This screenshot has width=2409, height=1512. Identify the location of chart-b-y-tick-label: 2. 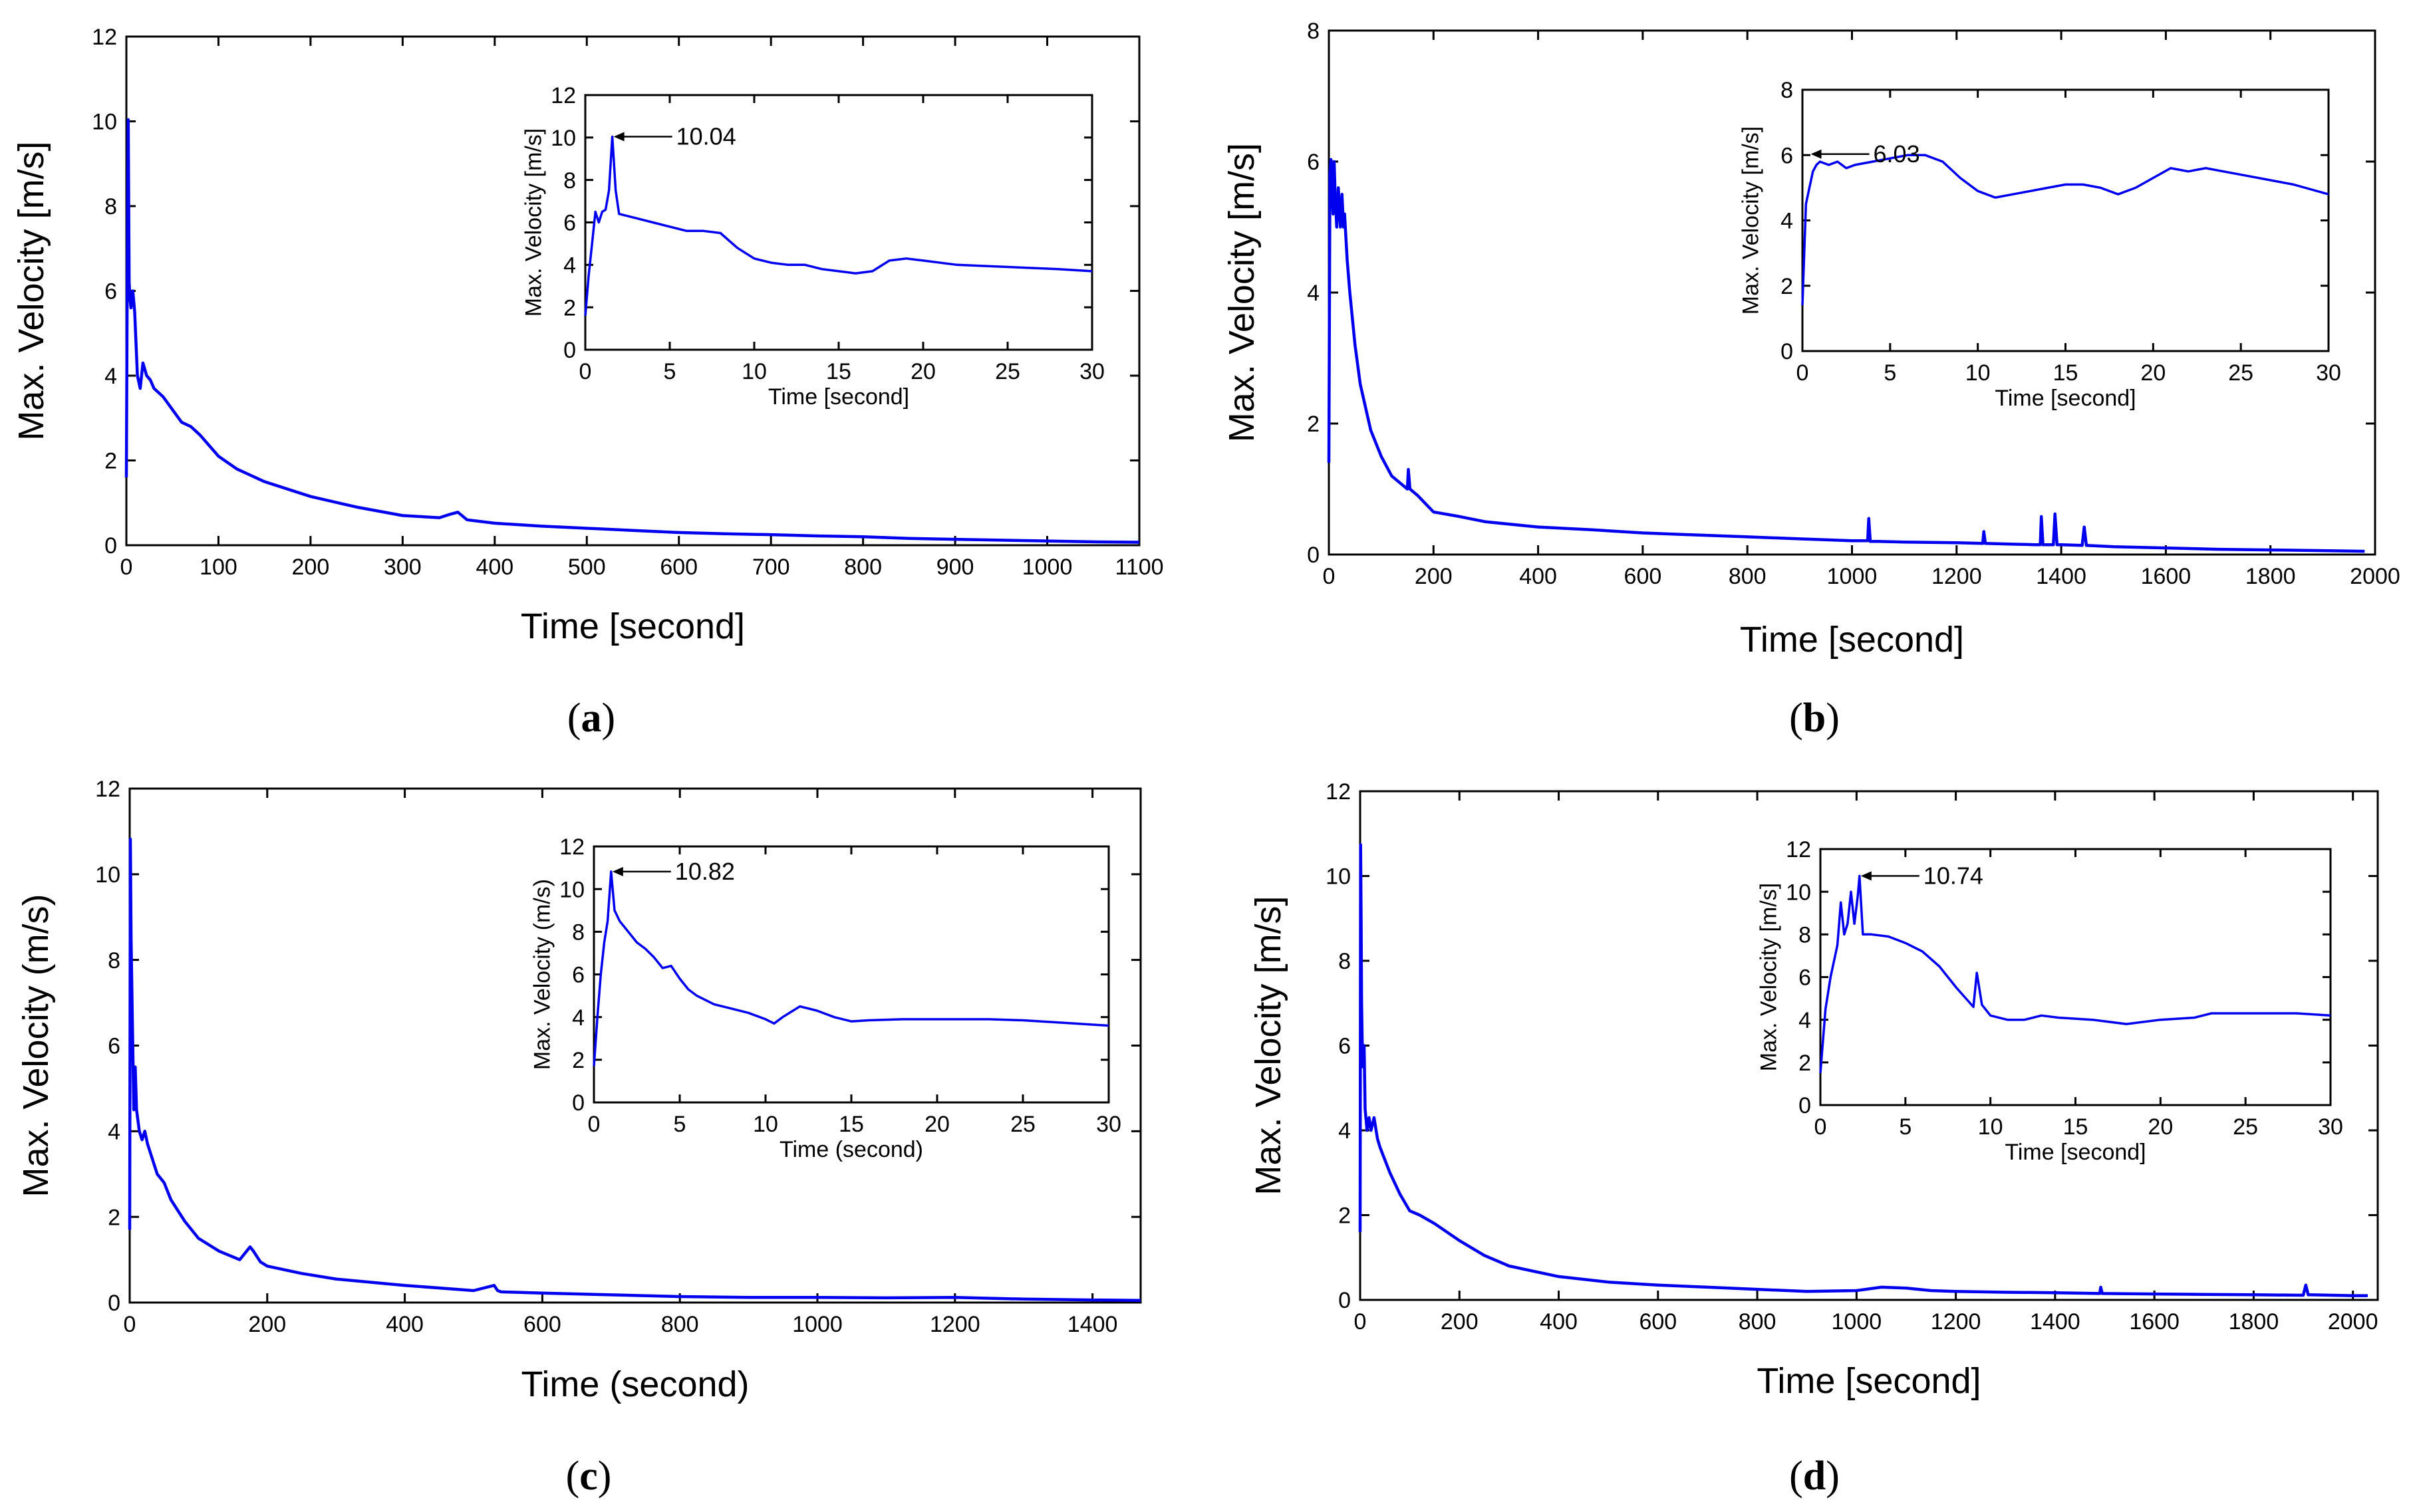
(1313, 425).